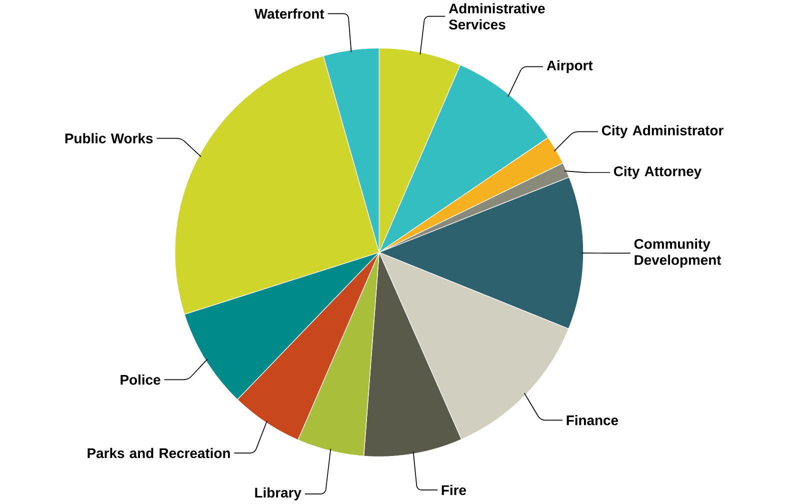 The width and height of the screenshot is (787, 504). What do you see at coordinates (496, 16) in the screenshot?
I see `slice-label: Administrative Services` at bounding box center [496, 16].